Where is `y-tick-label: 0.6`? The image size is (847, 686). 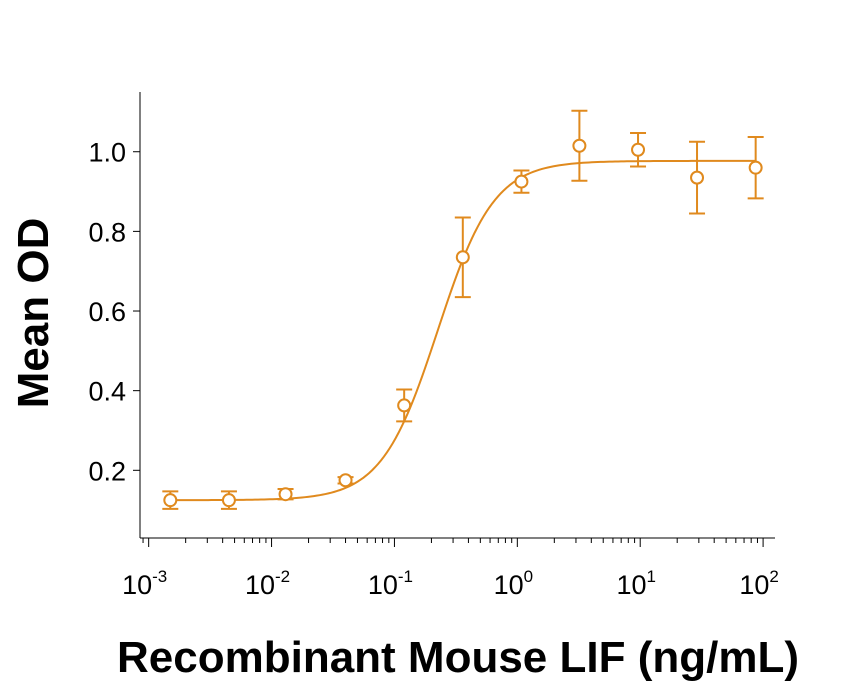 y-tick-label: 0.6 is located at coordinates (107, 312).